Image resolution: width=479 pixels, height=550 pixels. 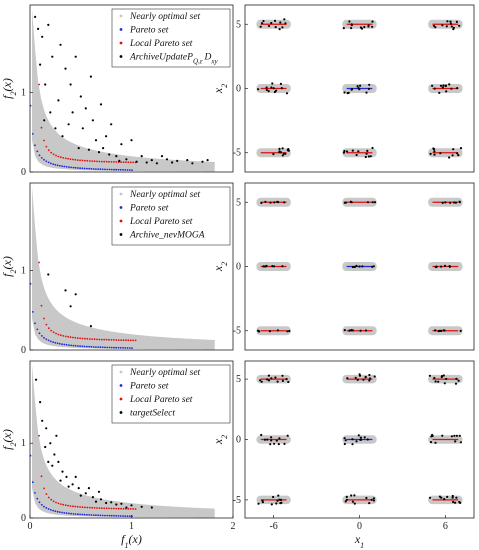 What do you see at coordinates (161, 44) in the screenshot?
I see `legend-entry-label: Local Pareto set` at bounding box center [161, 44].